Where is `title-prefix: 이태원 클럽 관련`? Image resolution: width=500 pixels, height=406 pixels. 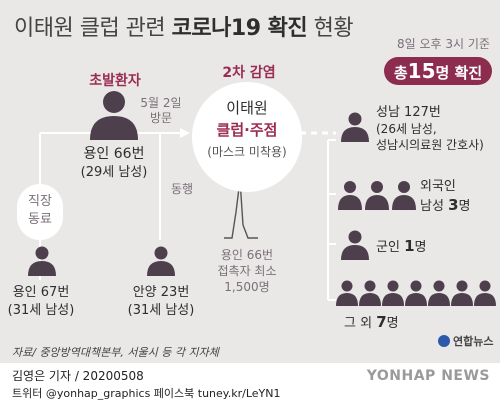 title-prefix: 이태원 클럽 관련 is located at coordinates (90, 28).